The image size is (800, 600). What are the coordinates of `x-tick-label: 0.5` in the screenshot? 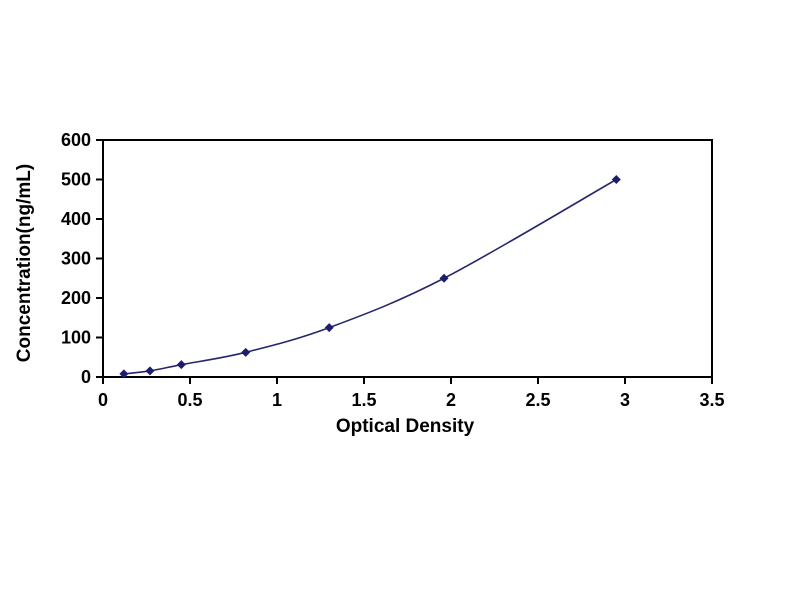 It's located at (189, 400).